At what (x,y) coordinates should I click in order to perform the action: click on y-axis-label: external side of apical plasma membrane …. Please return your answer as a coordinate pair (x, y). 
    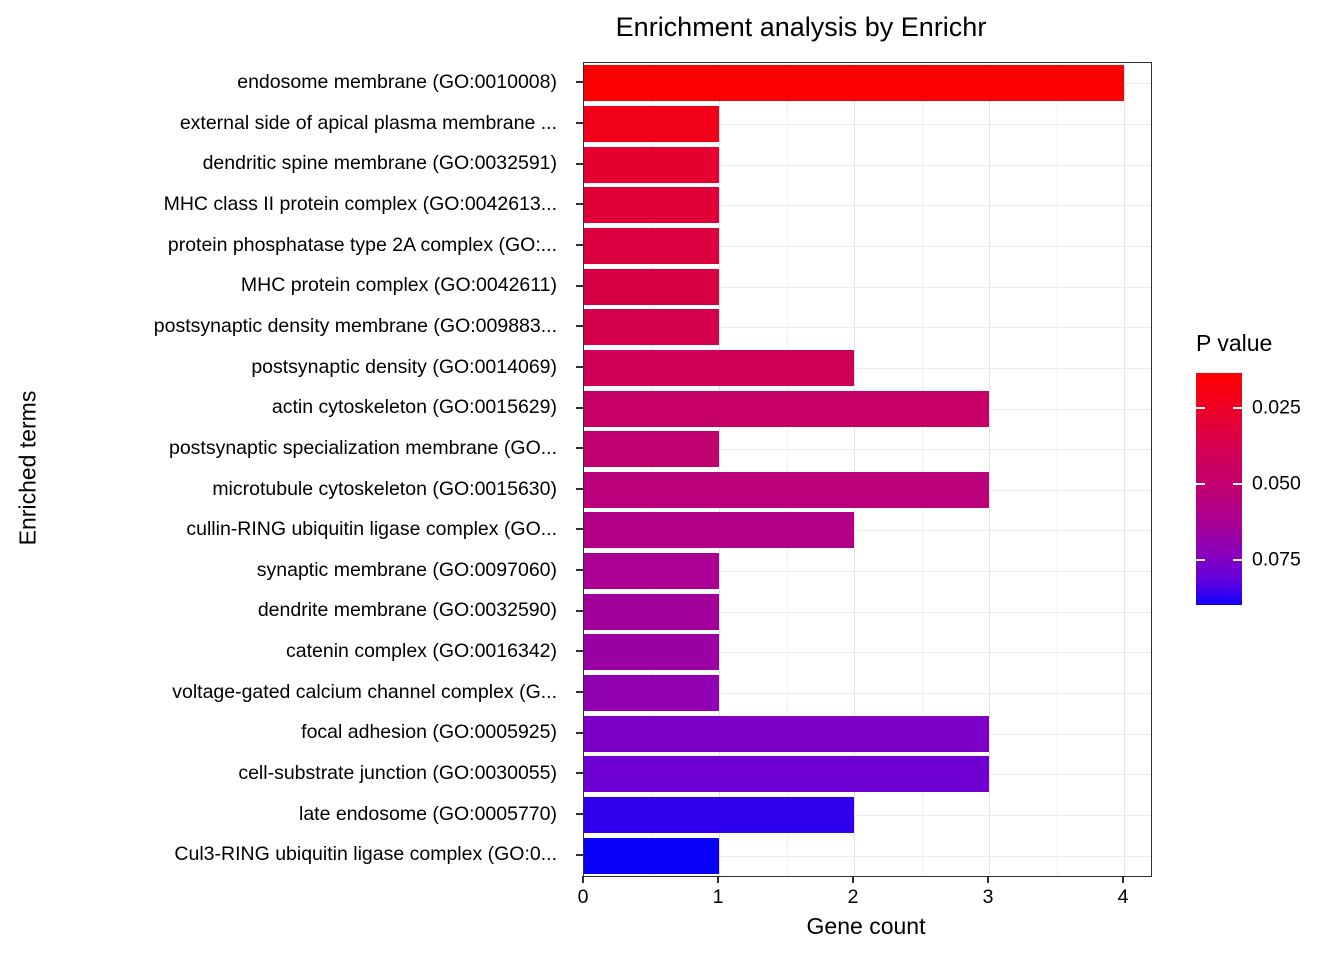
    Looking at the image, I should click on (368, 122).